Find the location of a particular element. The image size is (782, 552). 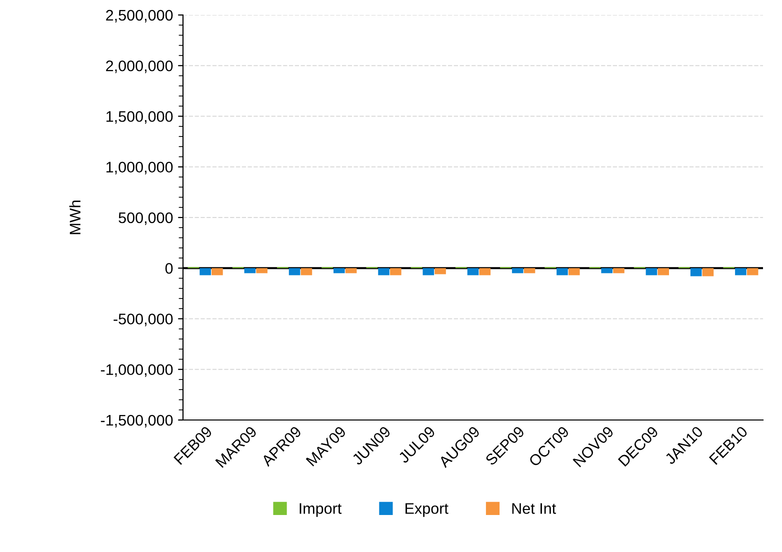

y-tick-label: -1,500,000 is located at coordinates (136, 421).